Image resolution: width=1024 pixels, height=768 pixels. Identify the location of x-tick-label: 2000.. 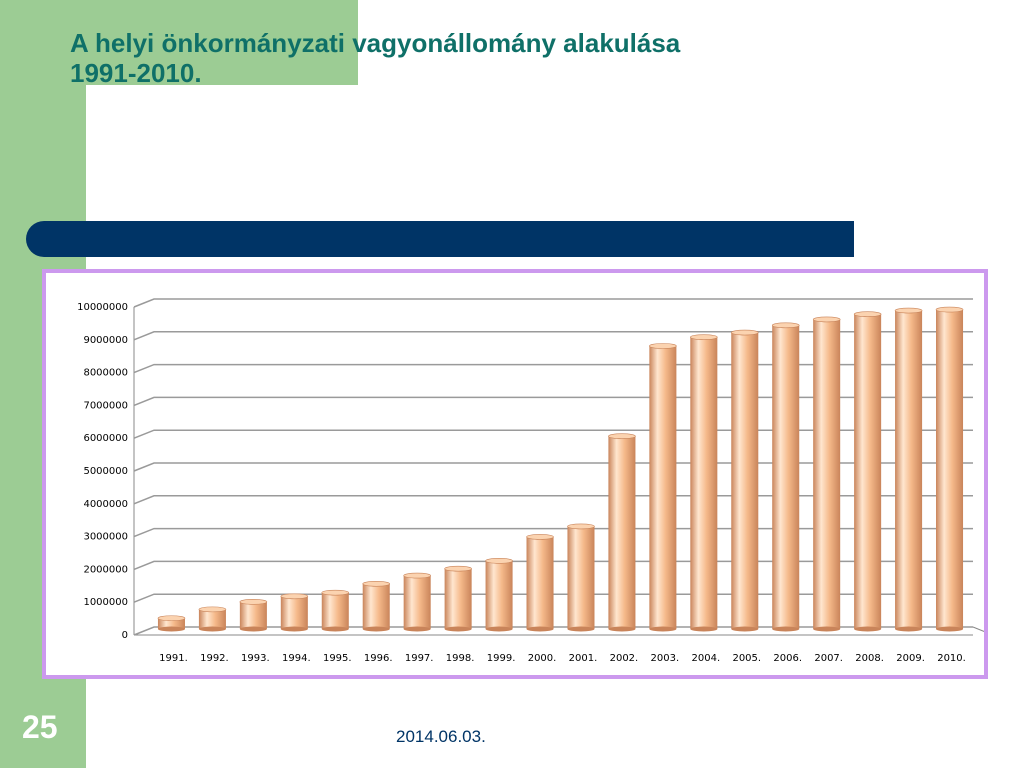
(542, 658).